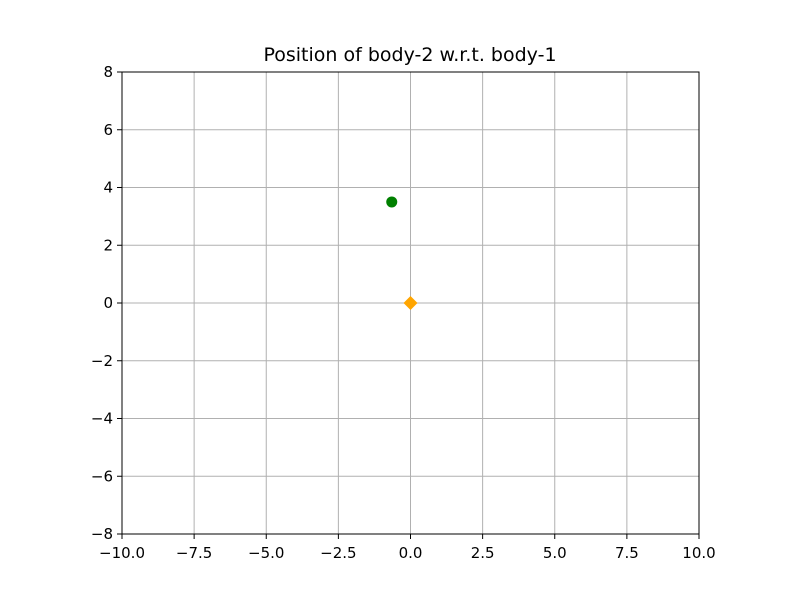  Describe the element at coordinates (392, 202) in the screenshot. I see `body-2-point` at that location.